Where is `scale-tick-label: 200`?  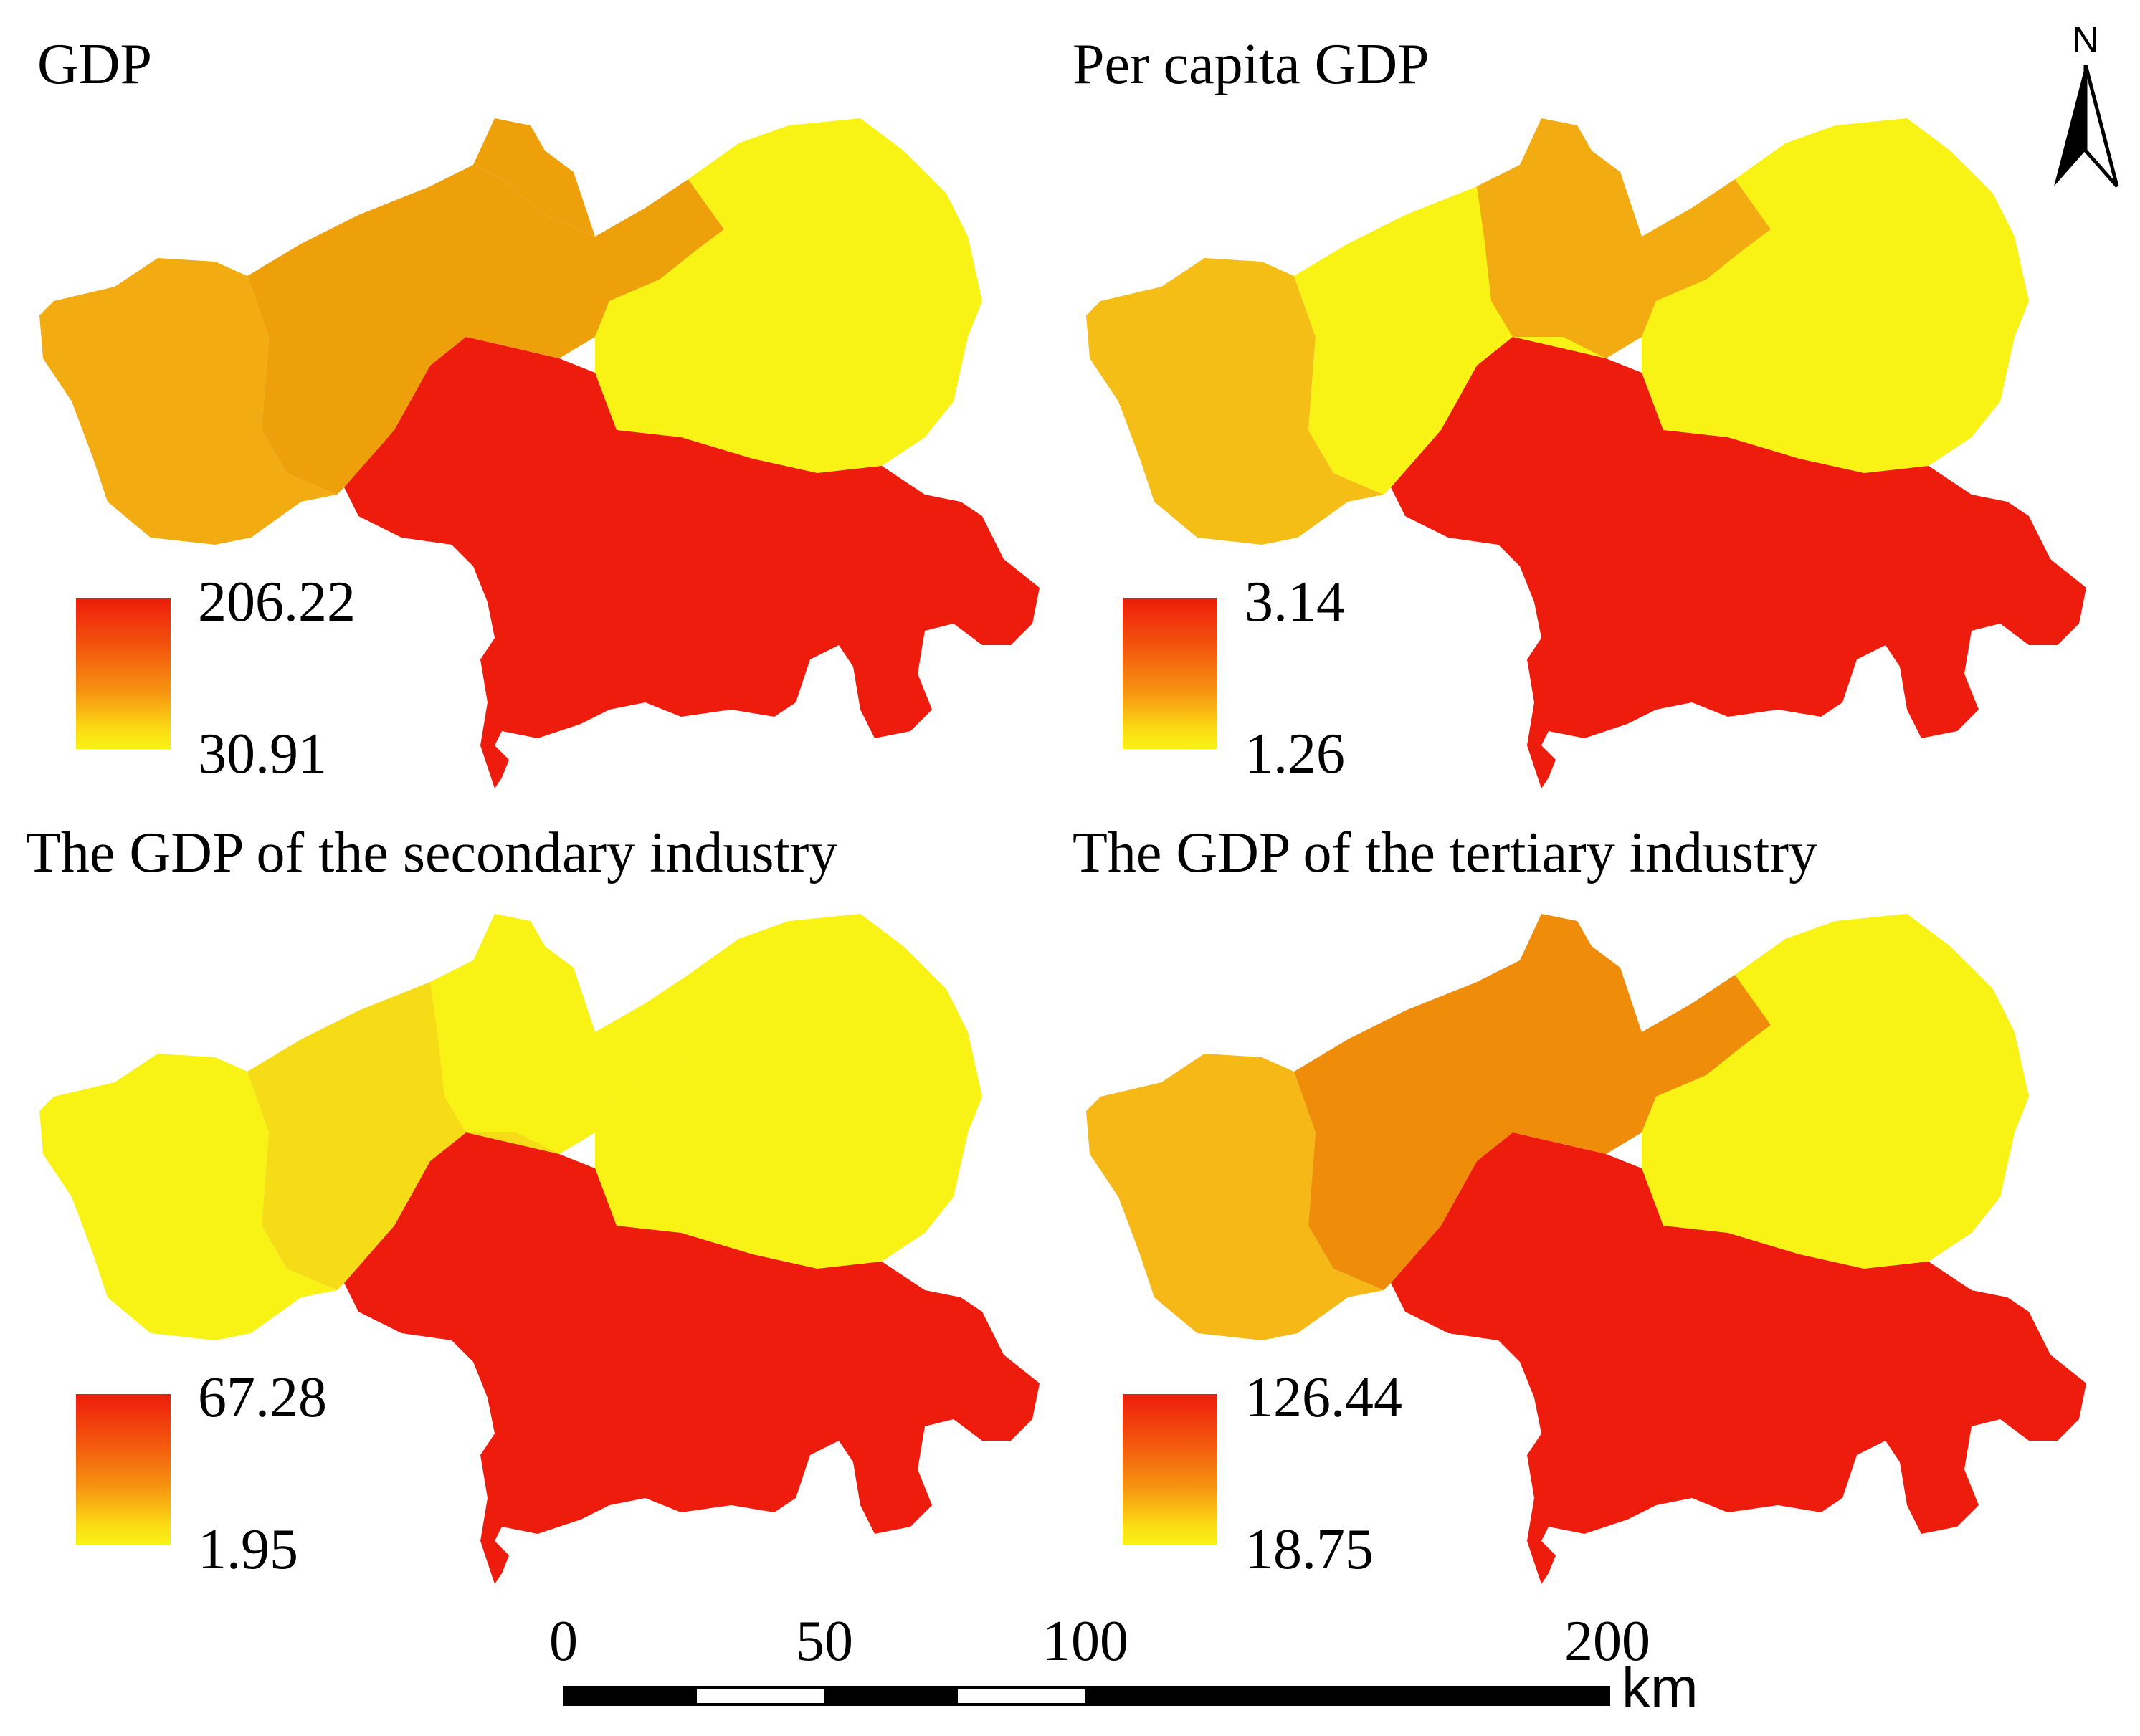
scale-tick-label: 200 is located at coordinates (1607, 1641).